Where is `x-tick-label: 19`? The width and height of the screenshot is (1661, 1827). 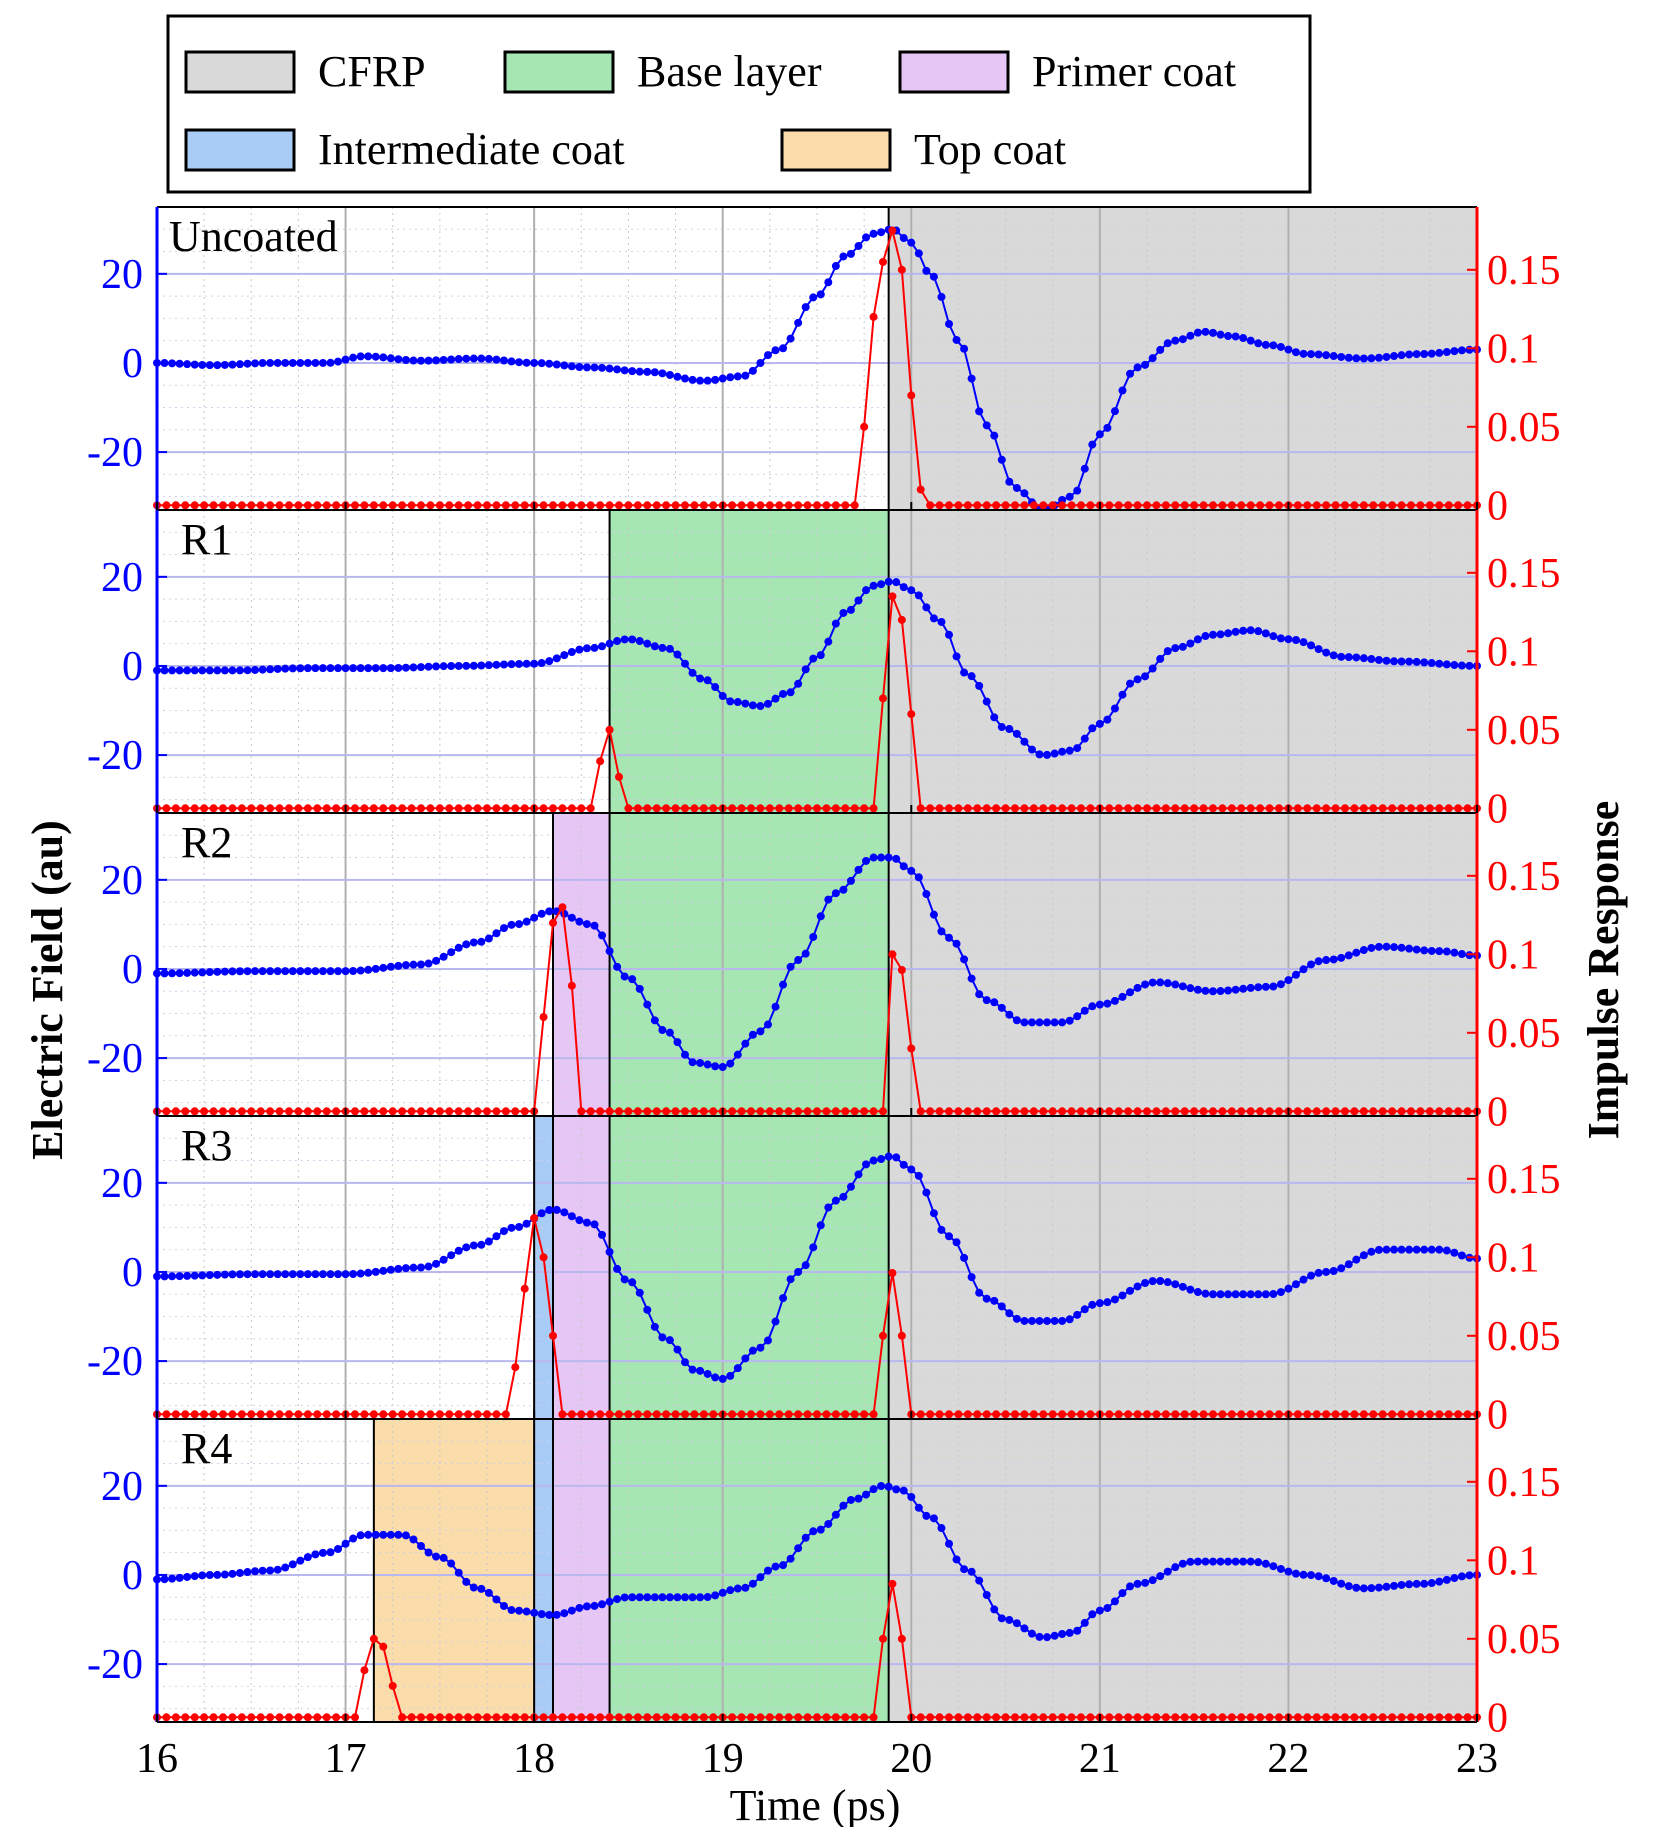 x-tick-label: 19 is located at coordinates (723, 1759).